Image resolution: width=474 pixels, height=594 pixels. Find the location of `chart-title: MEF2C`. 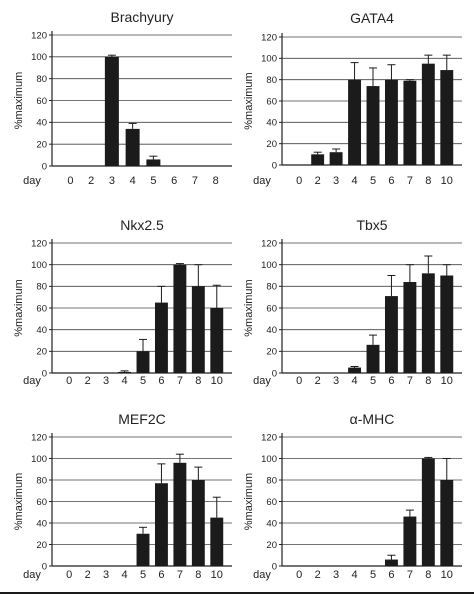

chart-title: MEF2C is located at coordinates (141, 419).